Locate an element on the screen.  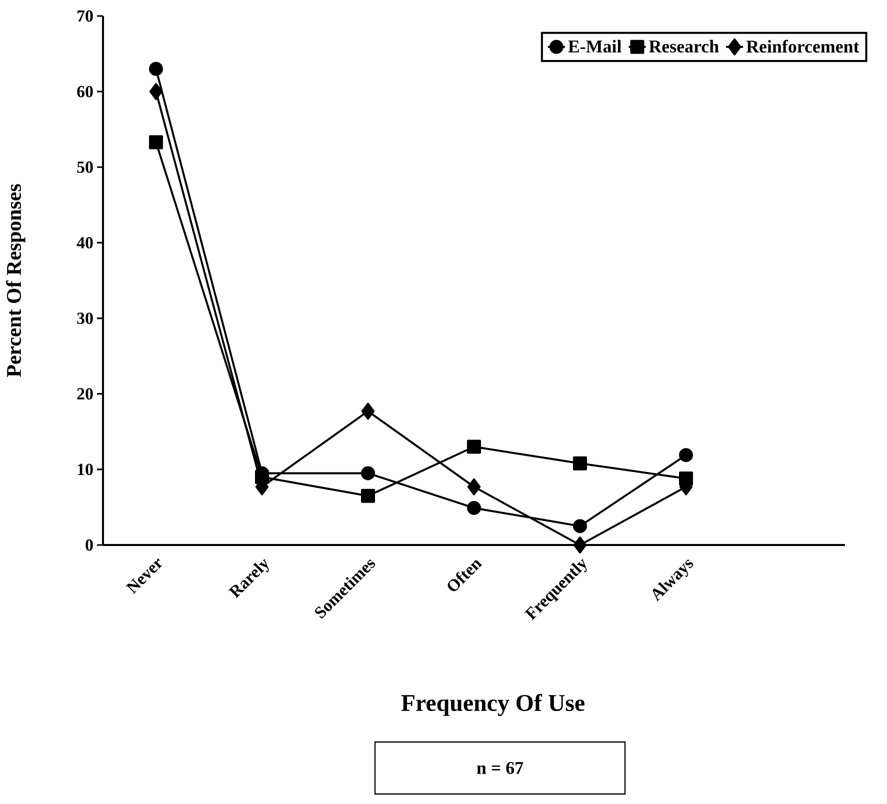
y-tick-label: 20 is located at coordinates (85, 394).